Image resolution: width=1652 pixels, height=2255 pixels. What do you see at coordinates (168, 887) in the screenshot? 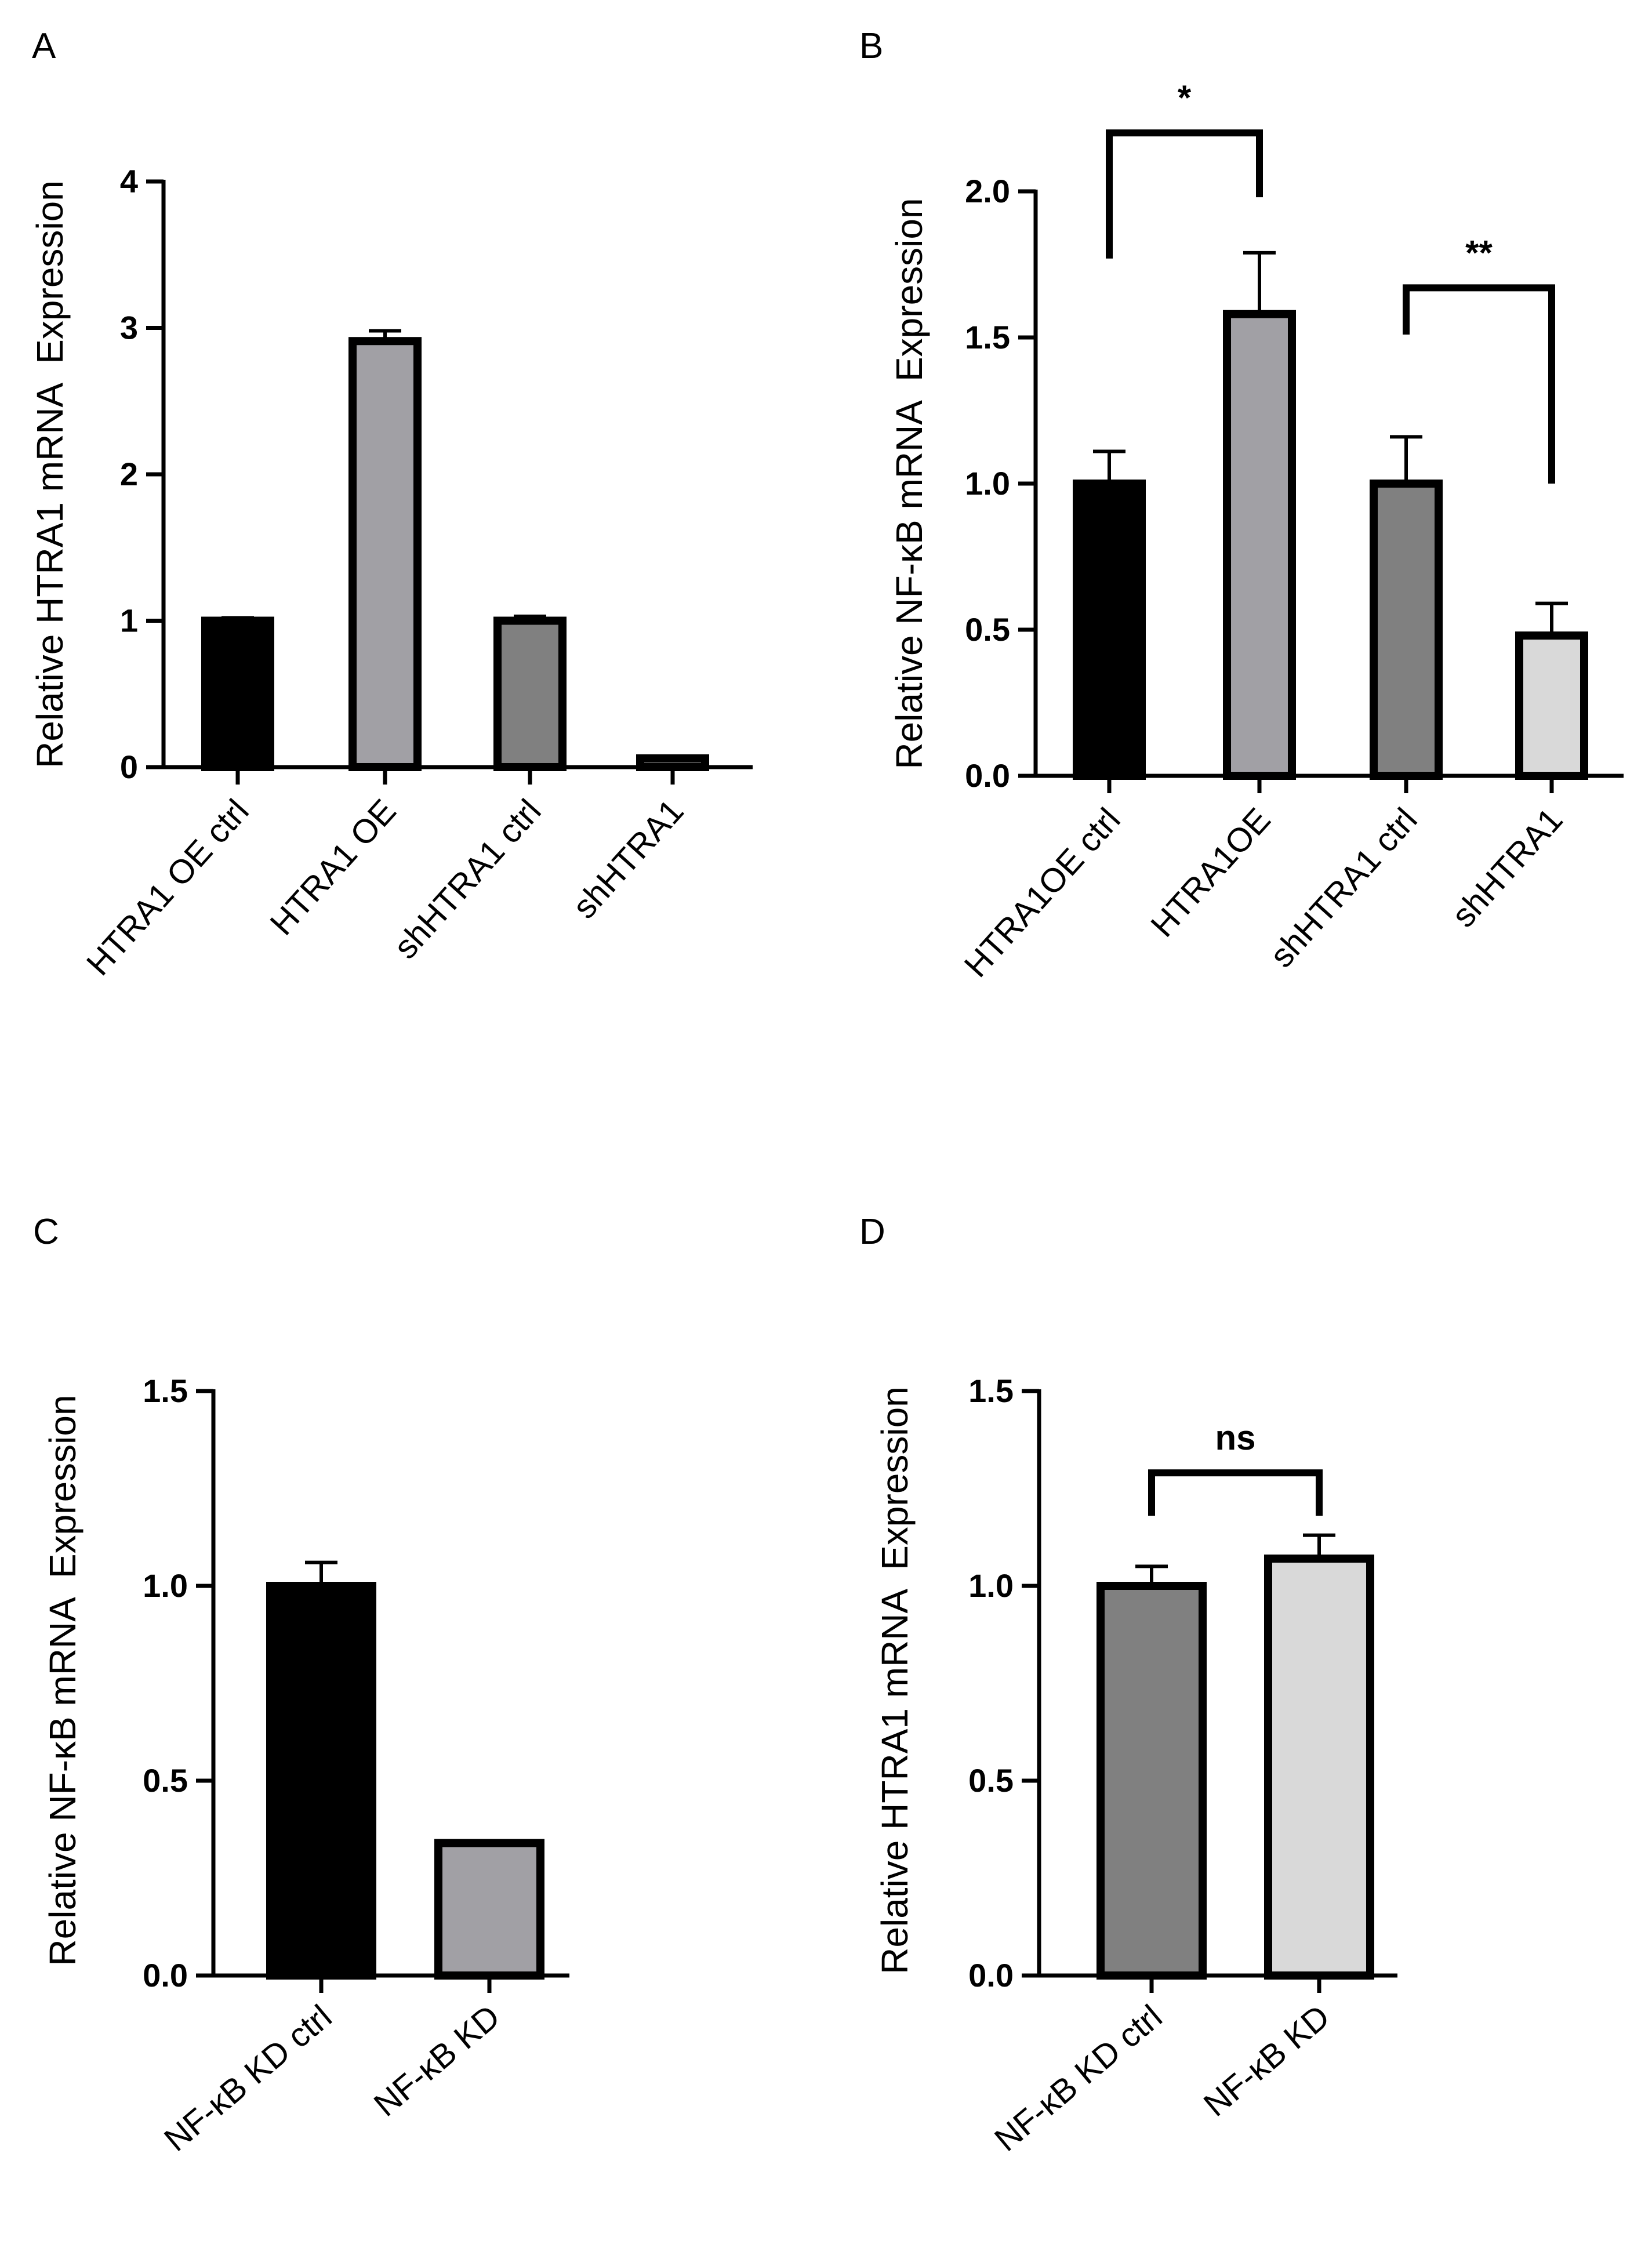
I see `x-tick-label: HTRA1 OE ctrl` at bounding box center [168, 887].